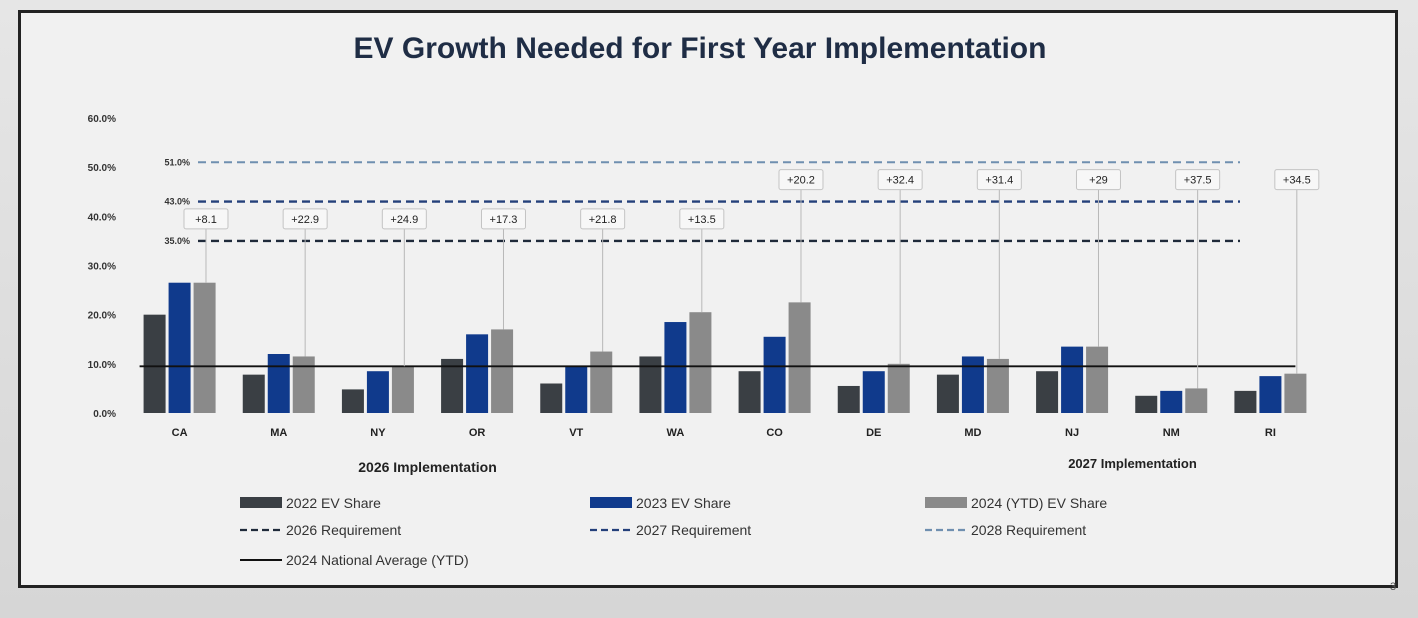 The height and width of the screenshot is (618, 1418). What do you see at coordinates (774, 433) in the screenshot?
I see `x-tick-label: CO` at bounding box center [774, 433].